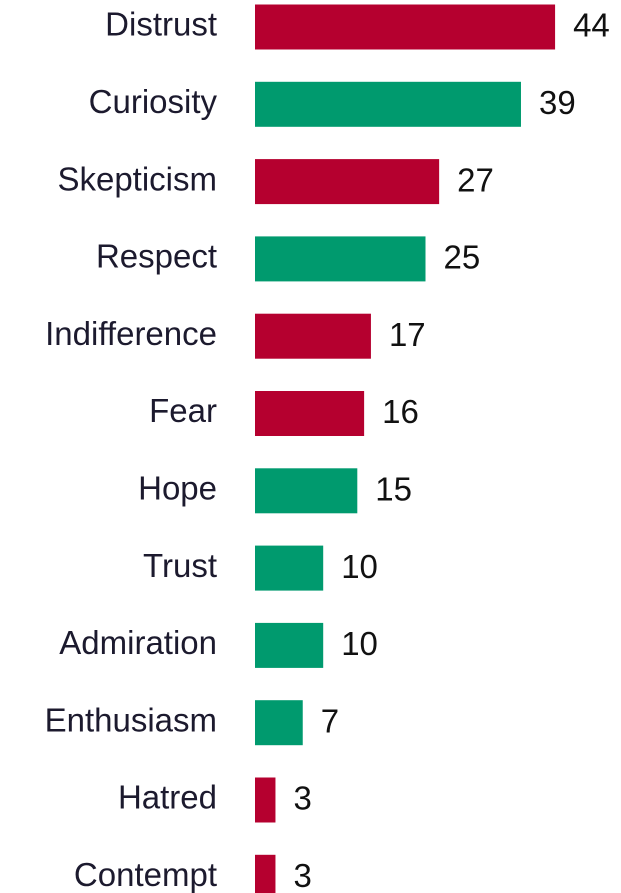 The width and height of the screenshot is (621, 893). I want to click on category-label: Trust, so click(180, 565).